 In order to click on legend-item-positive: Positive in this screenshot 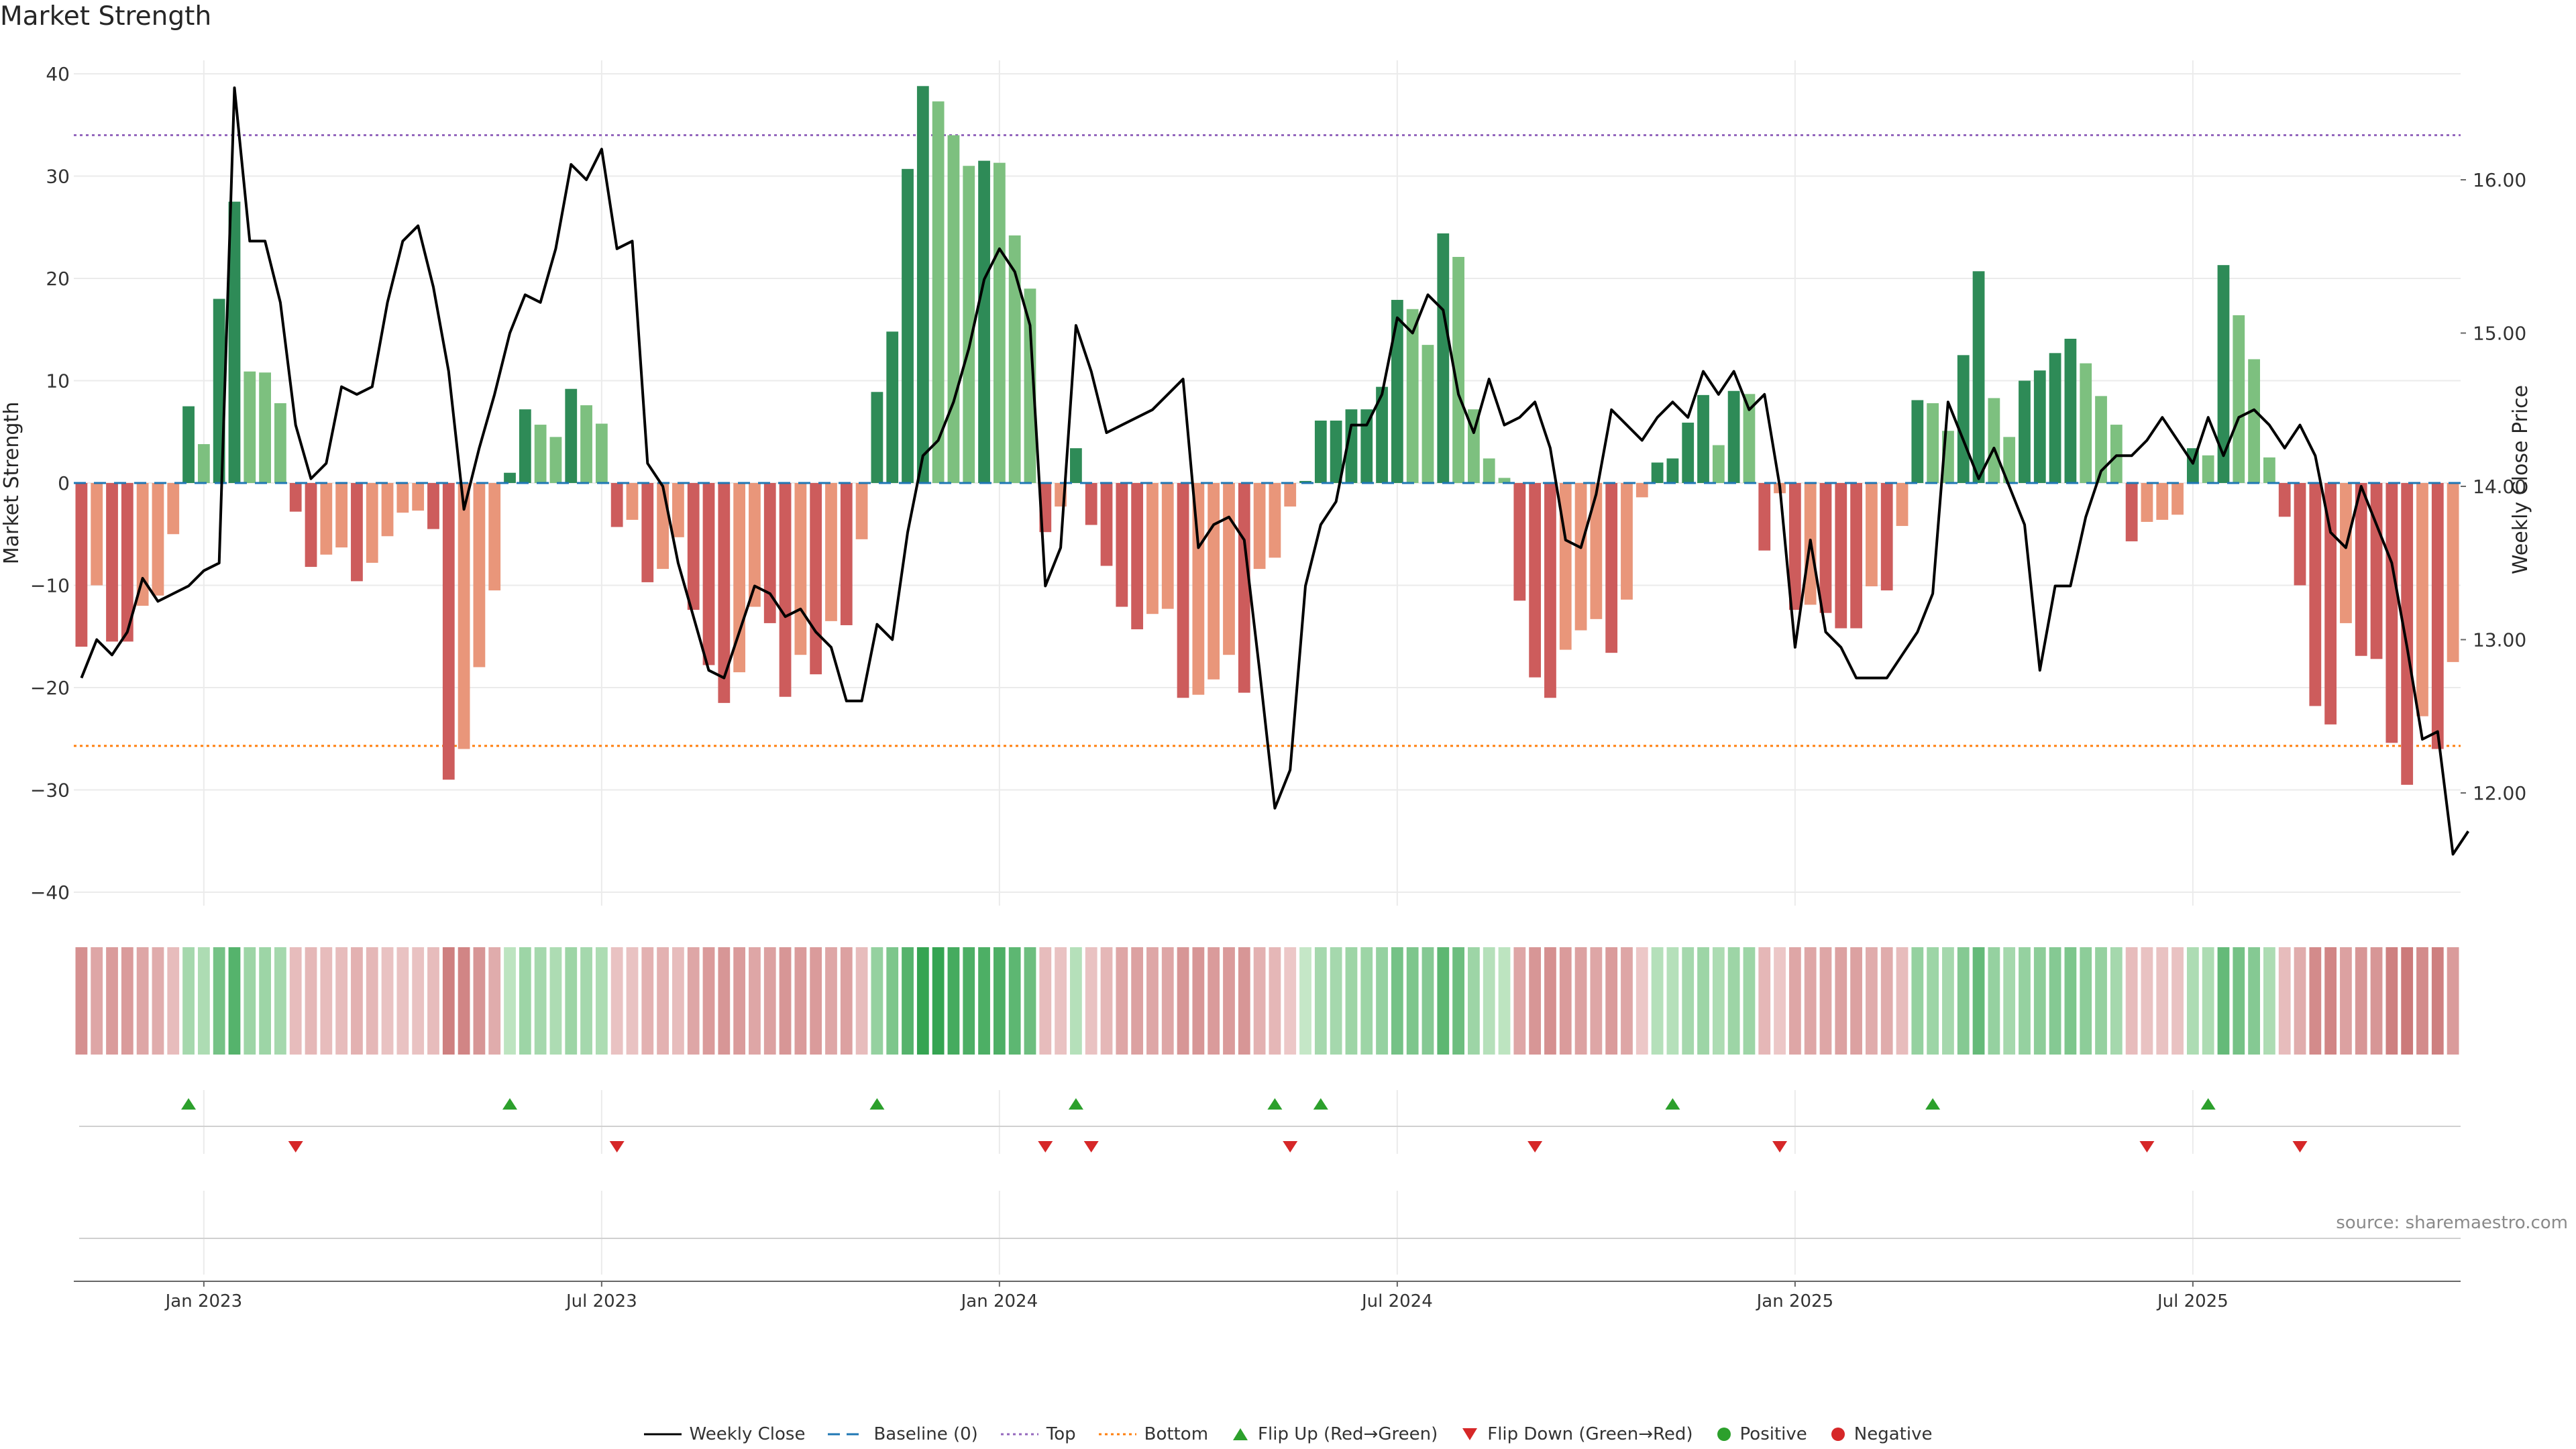, I will do `click(1761, 1434)`.